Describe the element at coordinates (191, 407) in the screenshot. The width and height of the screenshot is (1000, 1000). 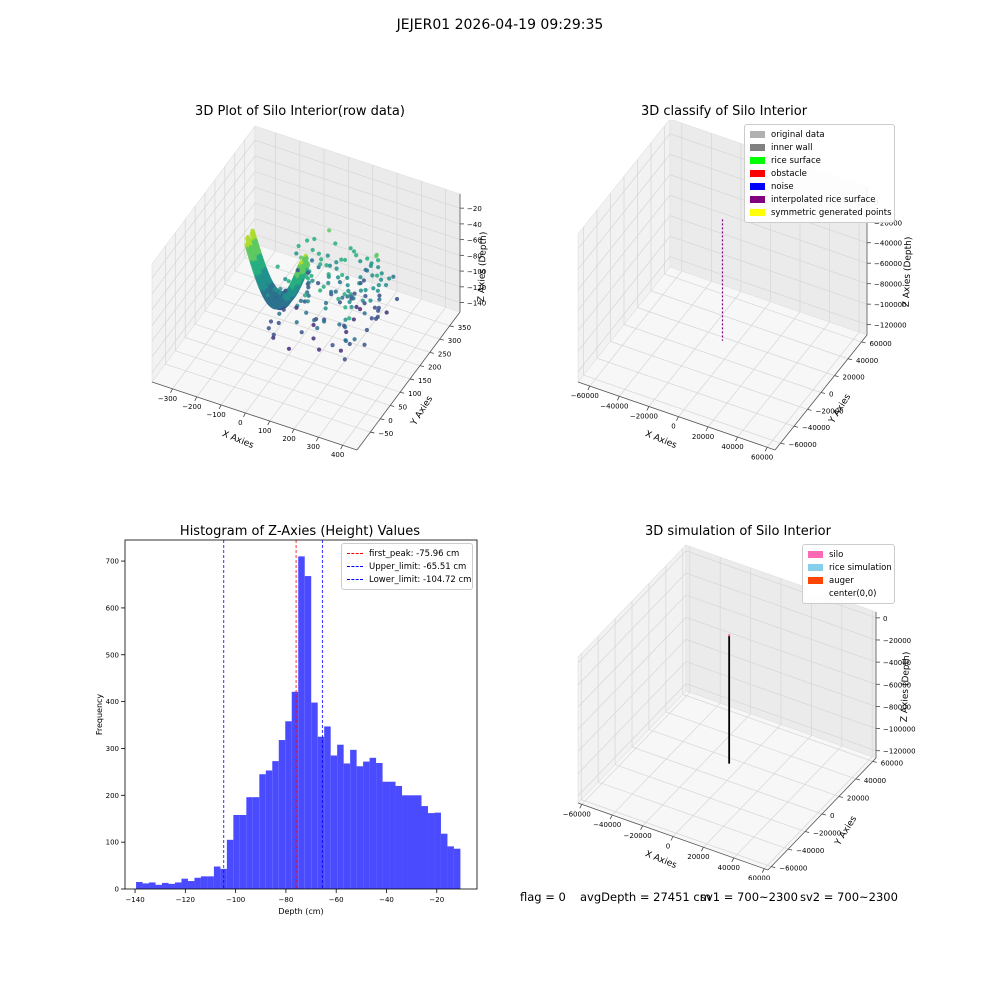
I see `p1-x-tick-label: −200` at that location.